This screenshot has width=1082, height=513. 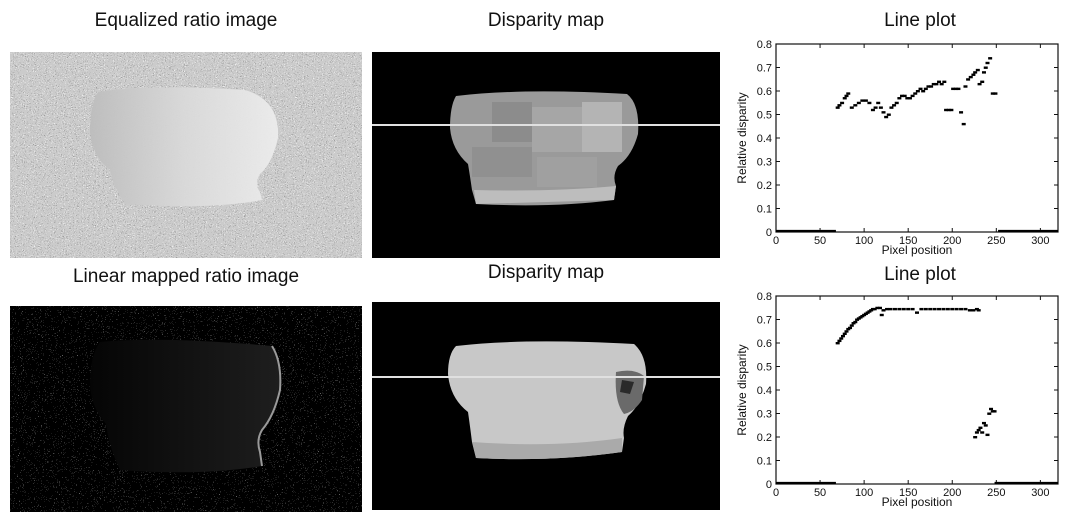 I want to click on x-tick-label: 100, so click(x=864, y=241).